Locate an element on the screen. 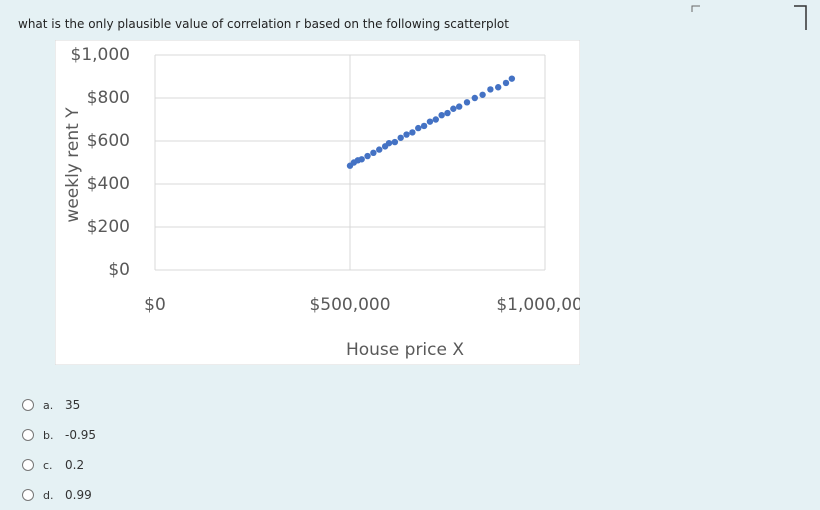 Image resolution: width=820 pixels, height=510 pixels. option-letter: d. is located at coordinates (48, 495).